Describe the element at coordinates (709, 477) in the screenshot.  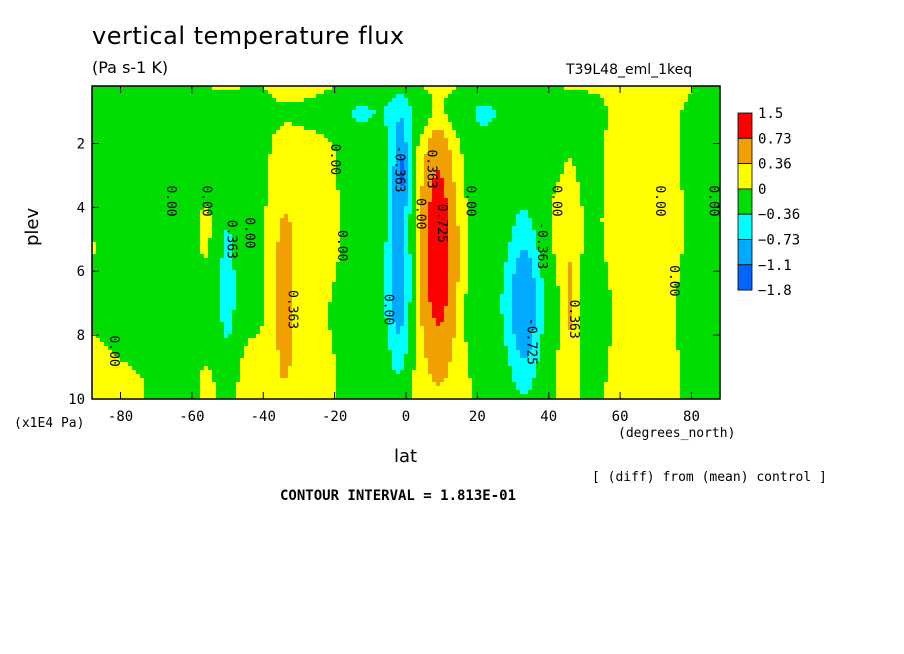
I see `diff-note: [ (diff) from (mean) control ]` at that location.